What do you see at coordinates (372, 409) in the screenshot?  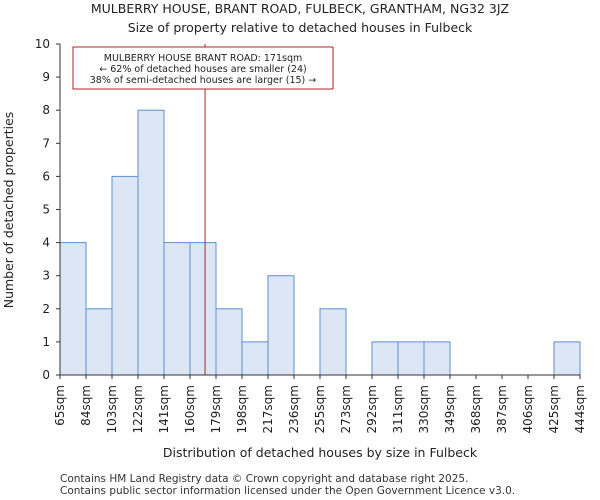 I see `x-tick-label: 292sqm` at bounding box center [372, 409].